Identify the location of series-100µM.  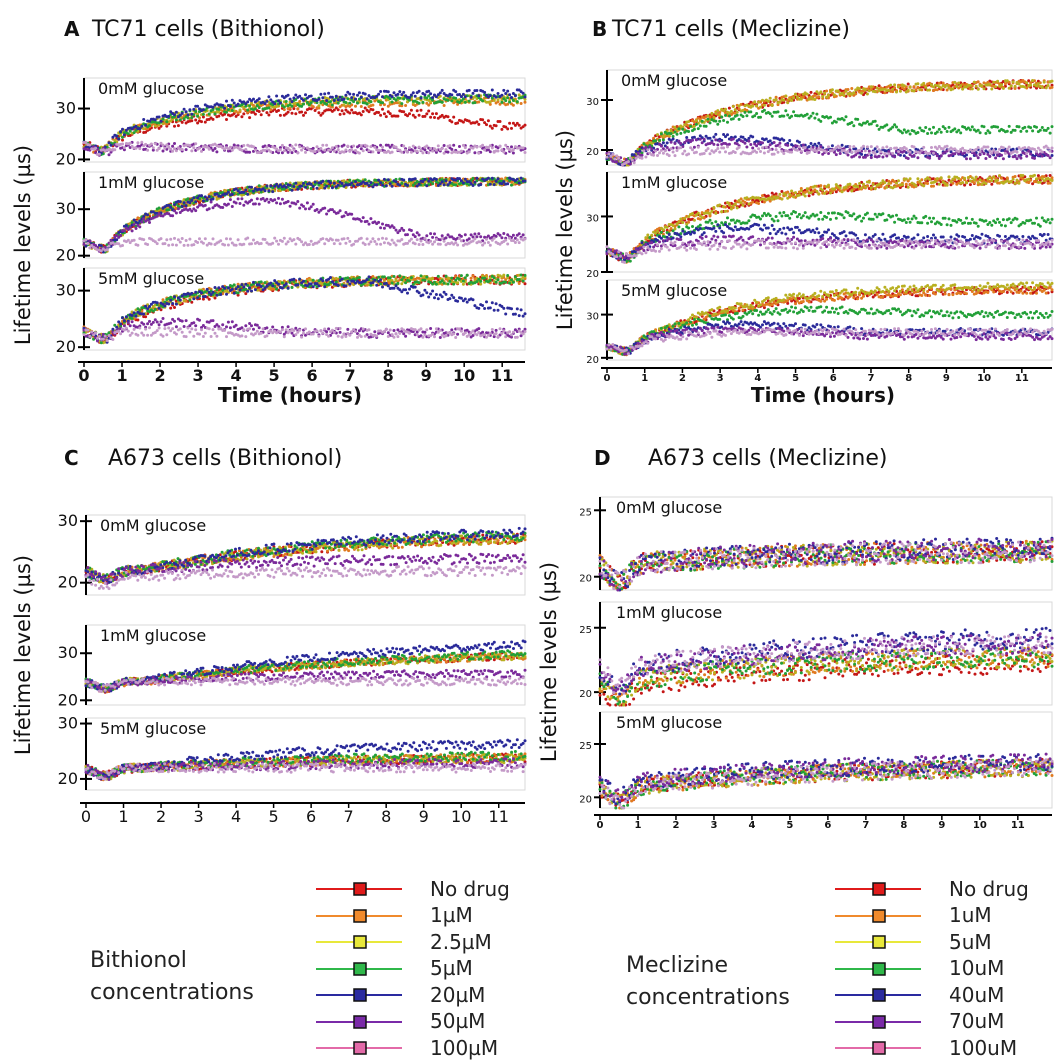
(305, 334).